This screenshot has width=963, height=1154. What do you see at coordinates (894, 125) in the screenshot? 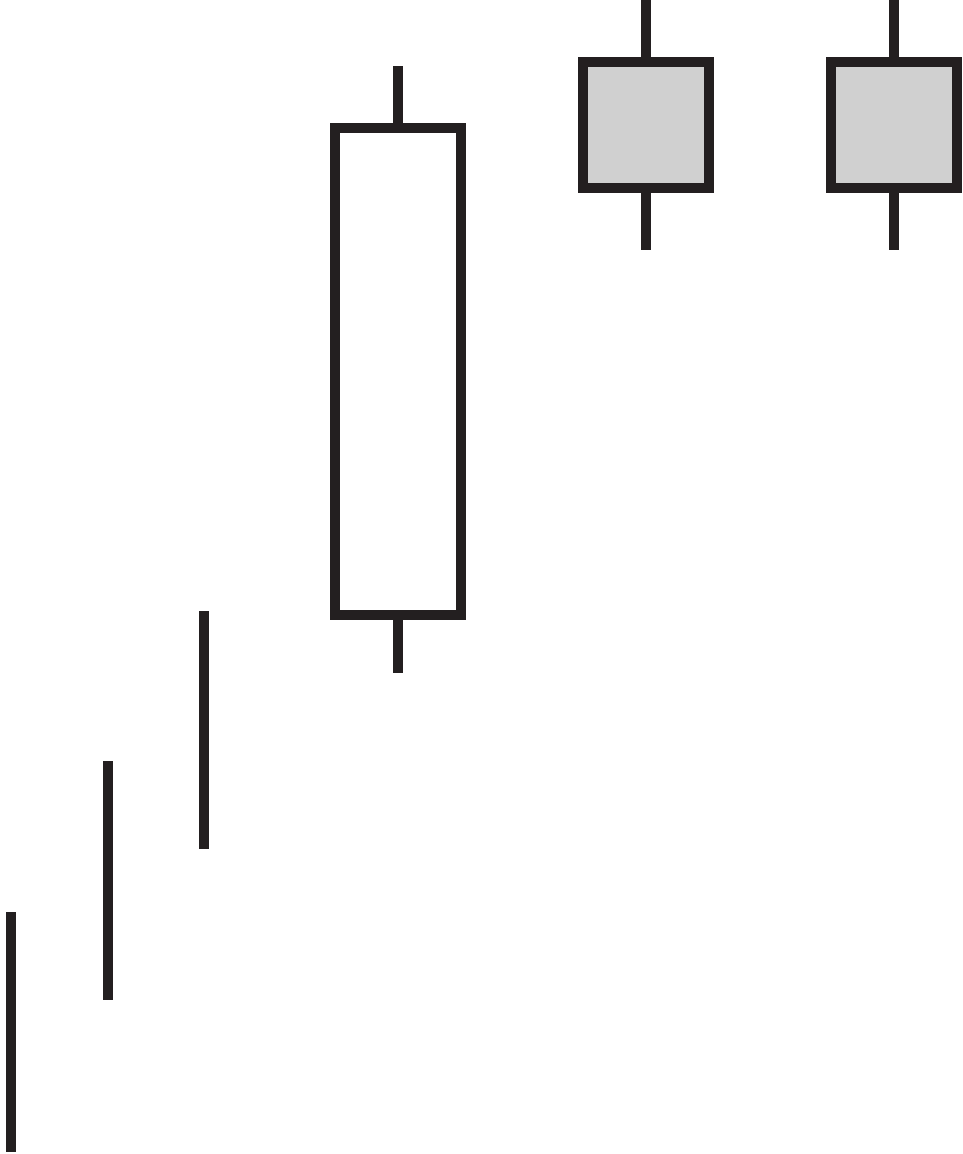
I see `candle-6-body` at bounding box center [894, 125].